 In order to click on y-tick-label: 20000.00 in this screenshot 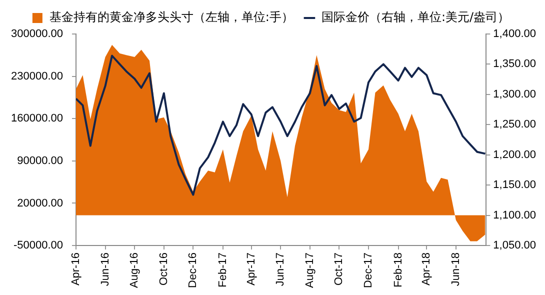, I will do `click(40, 203)`.